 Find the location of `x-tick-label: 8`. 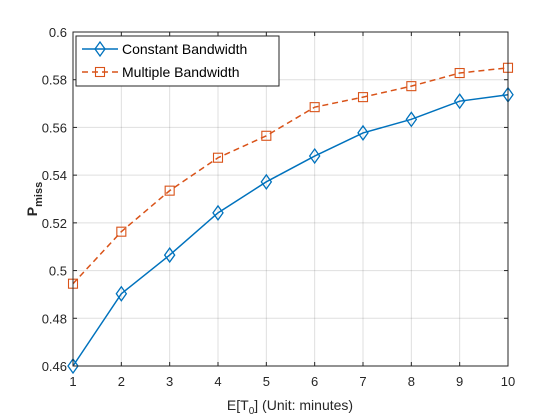

x-tick-label: 8 is located at coordinates (411, 381).